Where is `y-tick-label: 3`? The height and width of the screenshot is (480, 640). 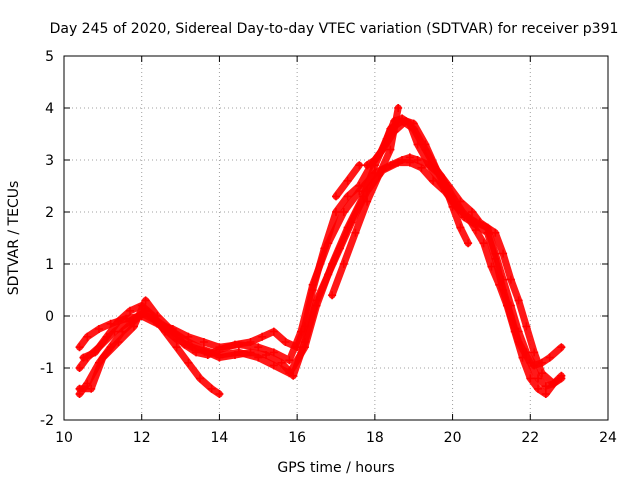 y-tick-label: 3 is located at coordinates (49, 161).